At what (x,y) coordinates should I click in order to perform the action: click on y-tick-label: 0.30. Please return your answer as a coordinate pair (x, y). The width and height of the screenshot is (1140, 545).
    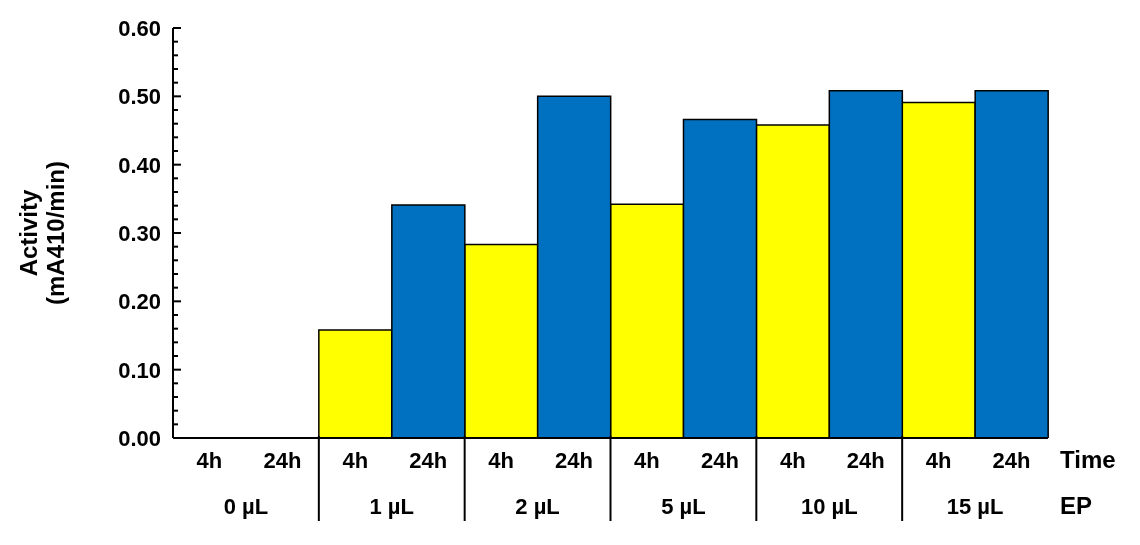
    Looking at the image, I should click on (139, 233).